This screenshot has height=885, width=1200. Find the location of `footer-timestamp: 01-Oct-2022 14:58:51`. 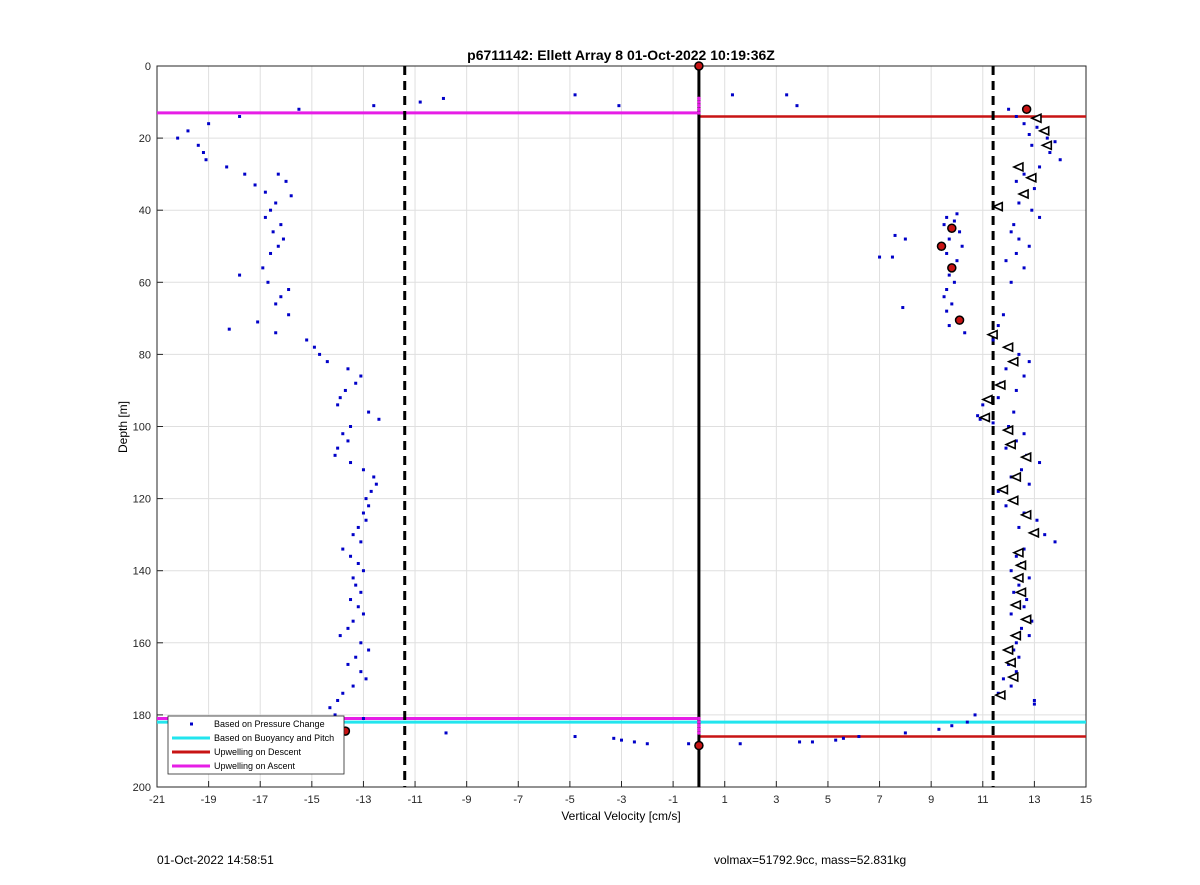

footer-timestamp: 01-Oct-2022 14:58:51 is located at coordinates (215, 860).